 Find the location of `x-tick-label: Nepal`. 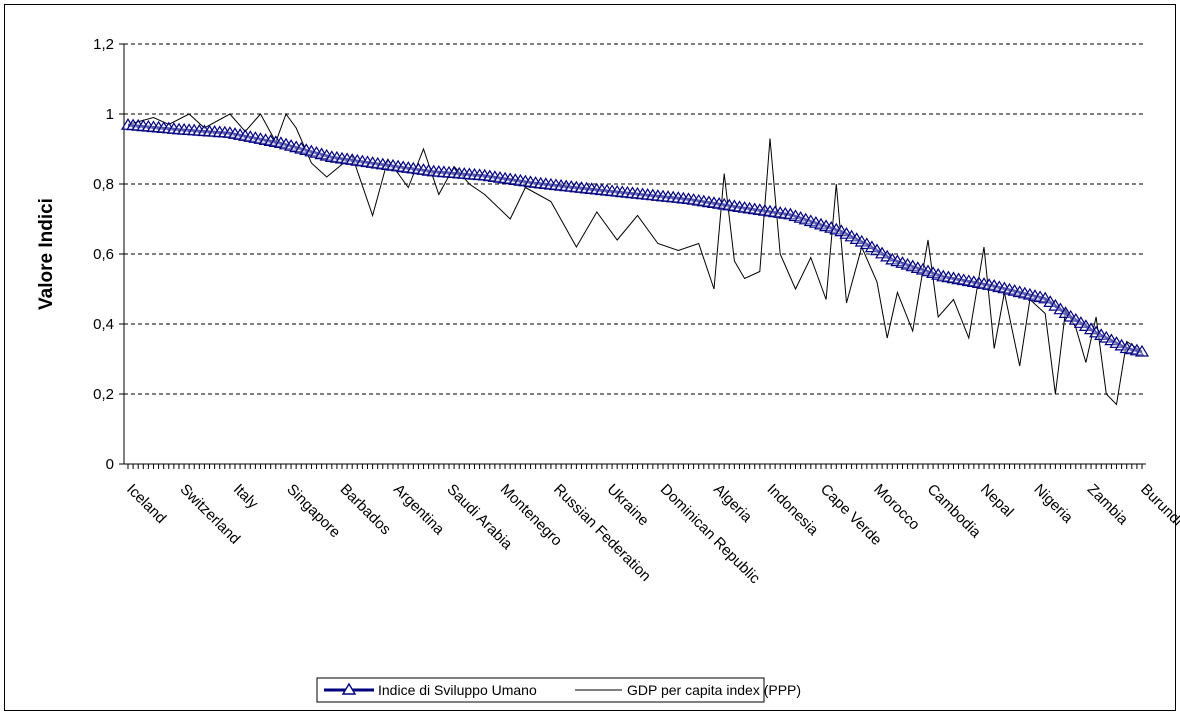

x-tick-label: Nepal is located at coordinates (997, 501).